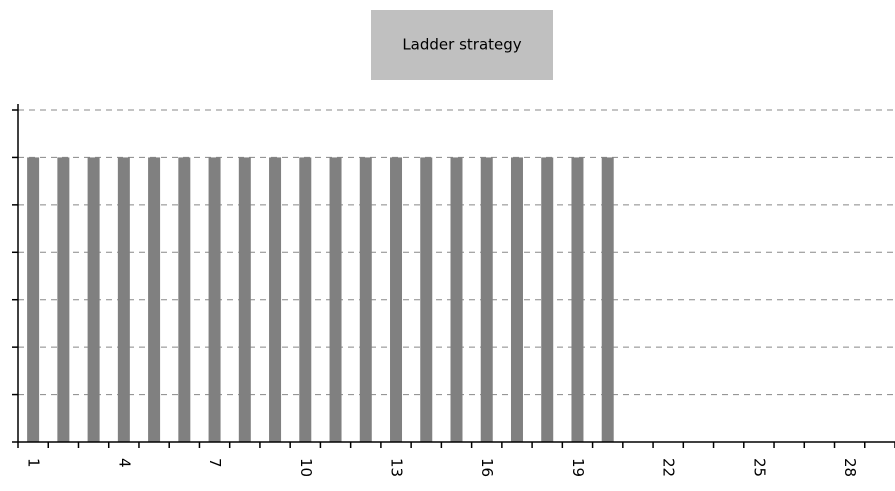 The image size is (895, 491). What do you see at coordinates (215, 463) in the screenshot?
I see `x-tick-label: 7` at bounding box center [215, 463].